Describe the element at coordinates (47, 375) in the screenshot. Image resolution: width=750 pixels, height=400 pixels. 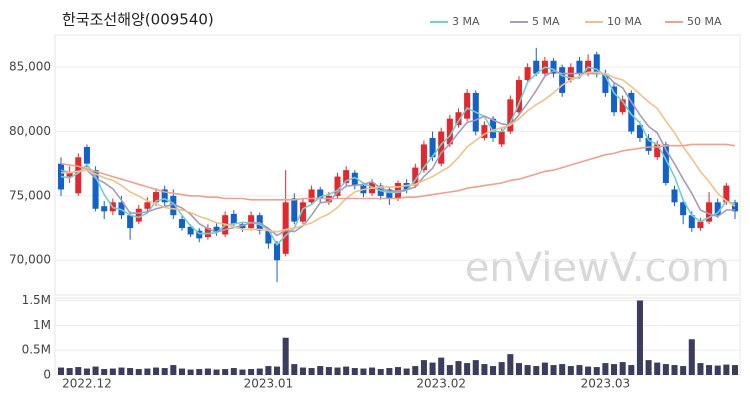
I see `y-tick-label: 0` at that location.